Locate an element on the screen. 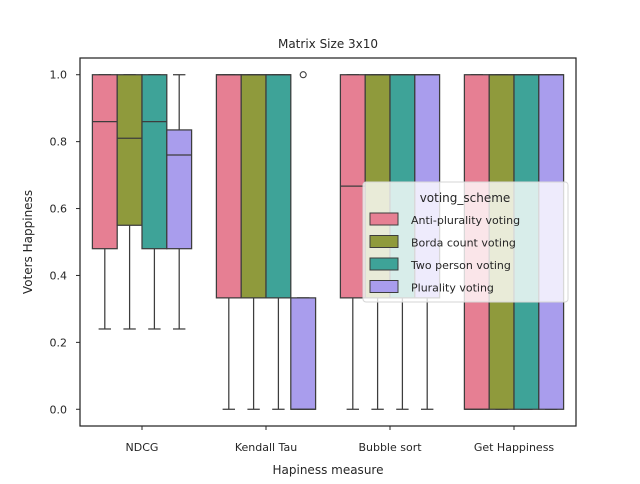  box-two-person-voting-ndcg is located at coordinates (154, 202).